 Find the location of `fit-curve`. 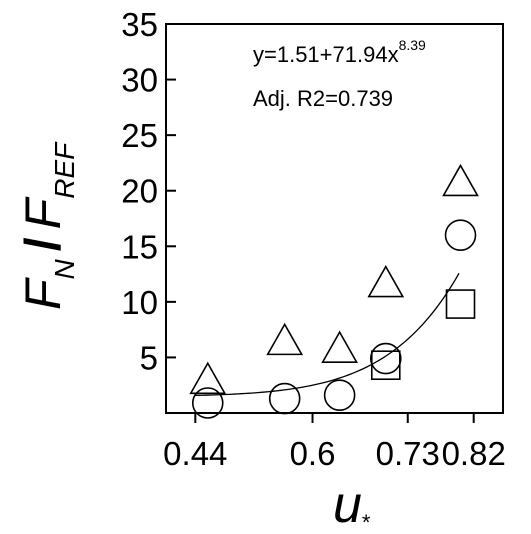

fit-curve is located at coordinates (327, 334).